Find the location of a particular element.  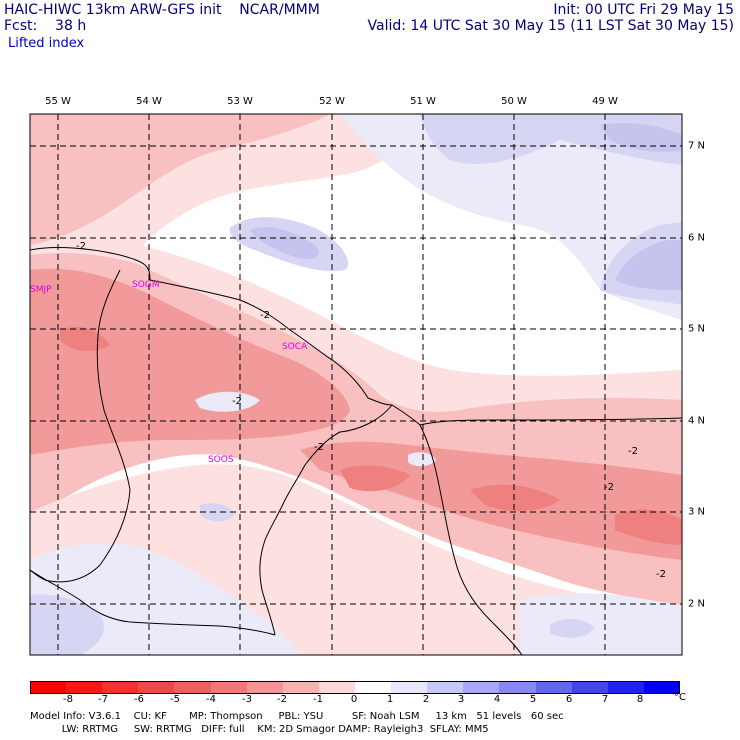

colorbar-tick: 0 is located at coordinates (354, 699).